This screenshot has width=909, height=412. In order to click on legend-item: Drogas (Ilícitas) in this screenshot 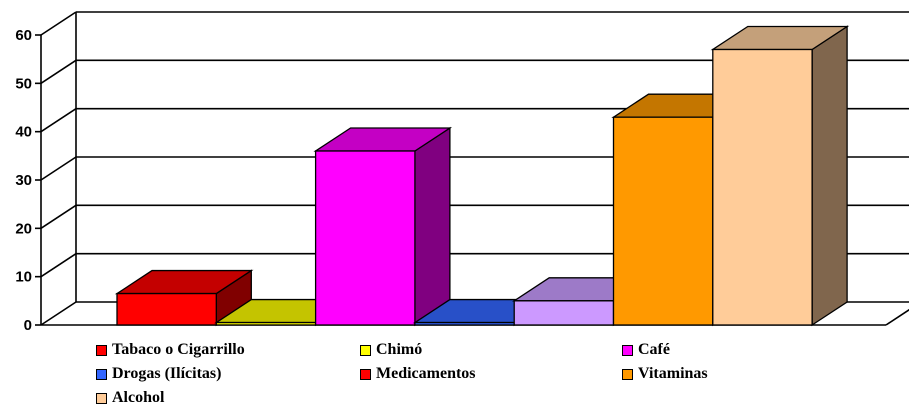, I will do `click(158, 374)`.